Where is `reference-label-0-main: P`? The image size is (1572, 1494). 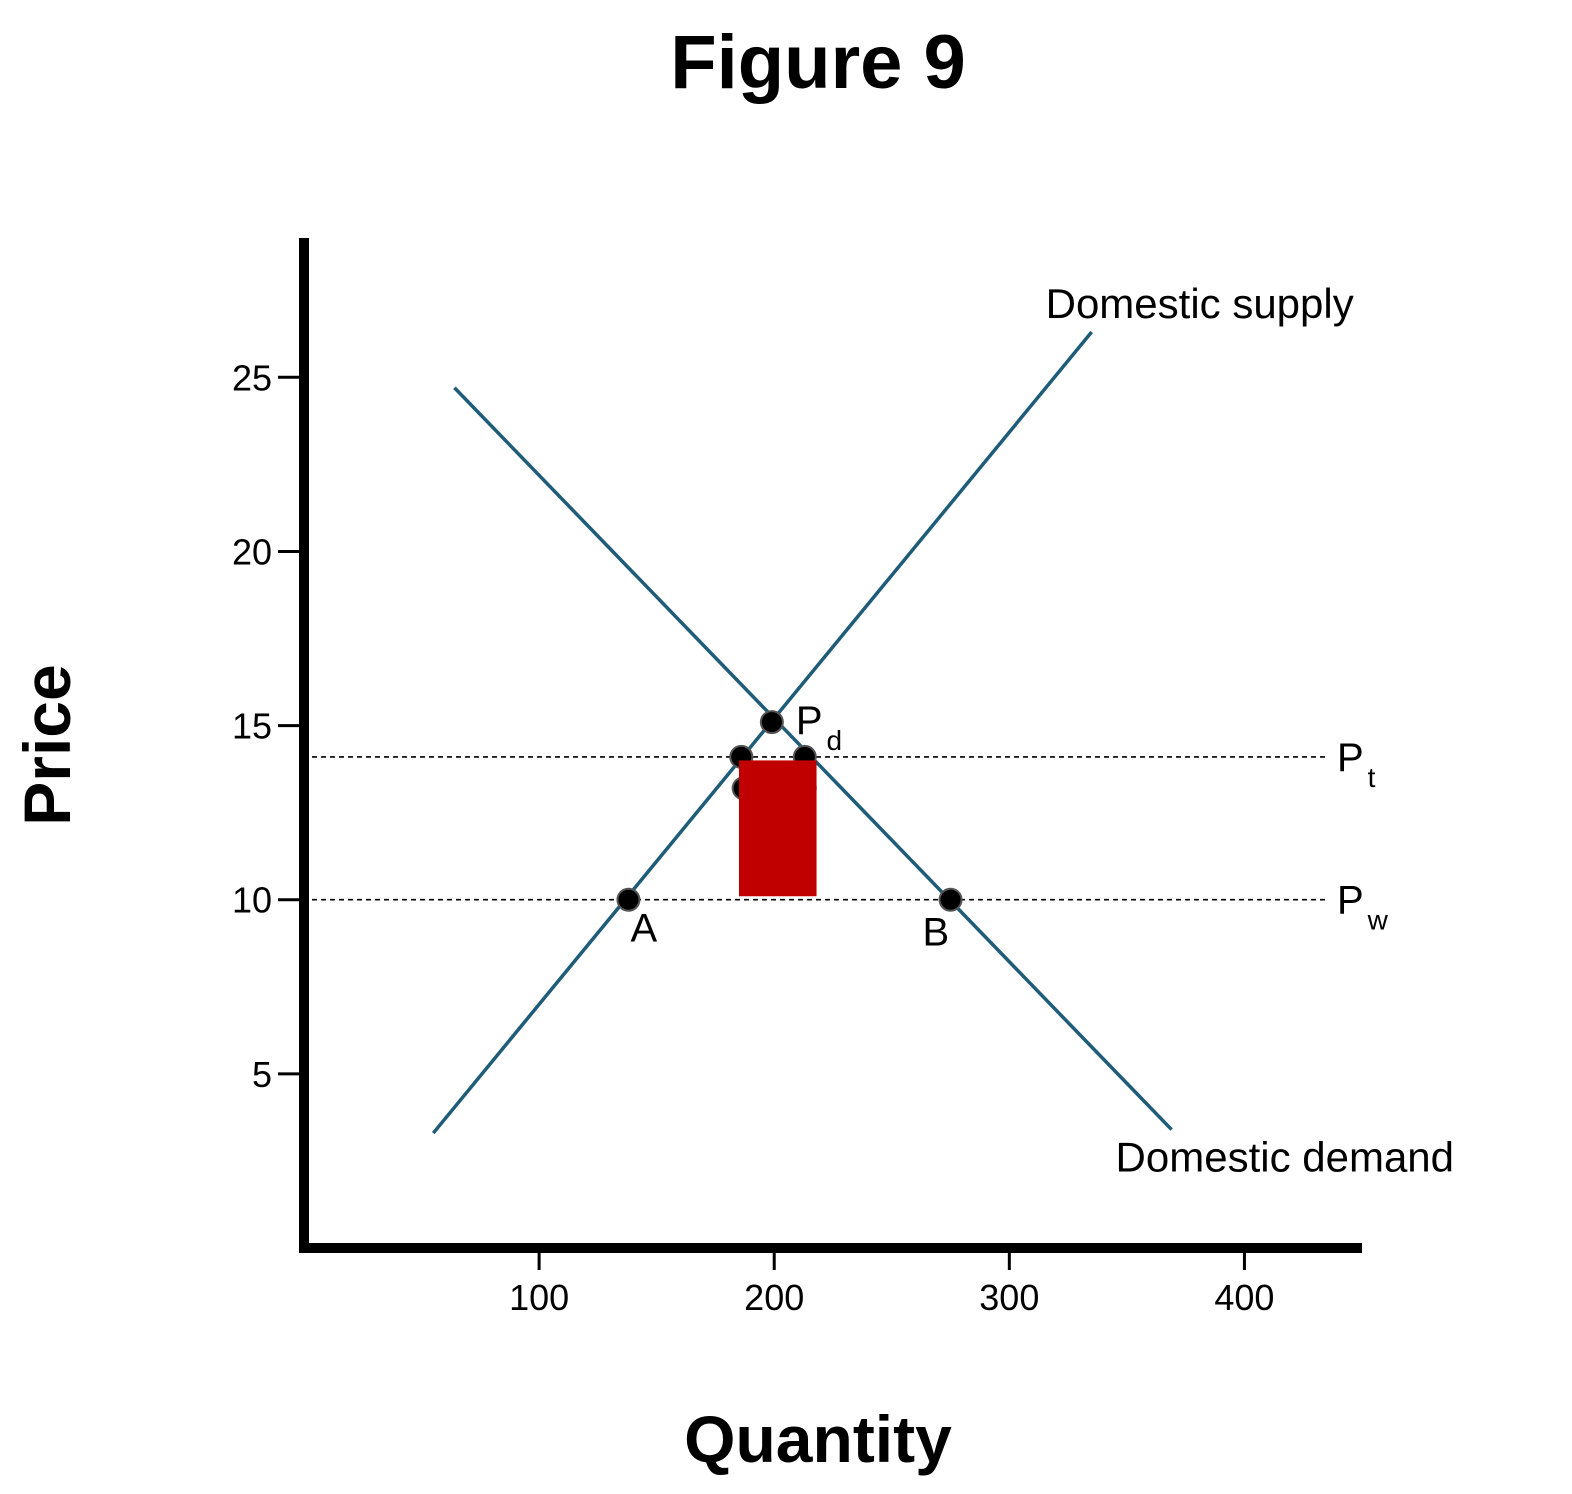 reference-label-0-main: P is located at coordinates (1350, 758).